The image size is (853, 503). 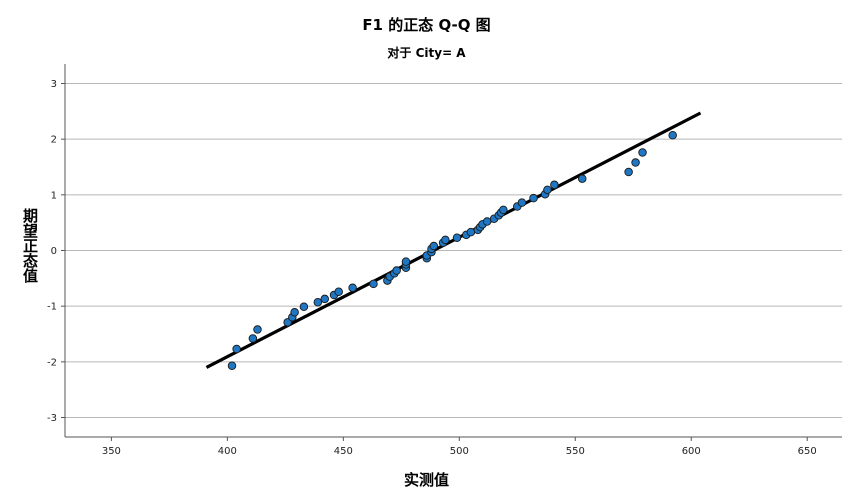 I want to click on y-tick-label: 2, so click(x=54, y=140).